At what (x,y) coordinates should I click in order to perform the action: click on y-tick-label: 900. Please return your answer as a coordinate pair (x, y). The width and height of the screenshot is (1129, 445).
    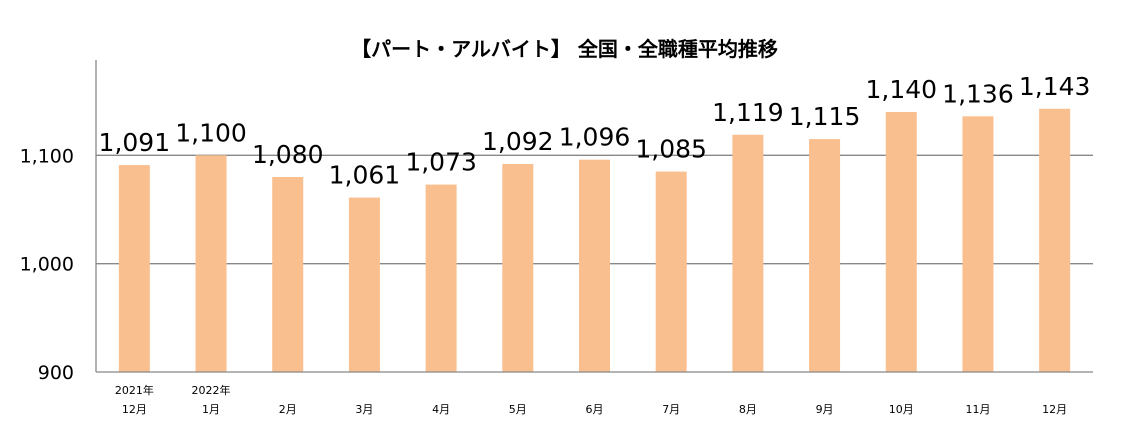
    Looking at the image, I should click on (56, 373).